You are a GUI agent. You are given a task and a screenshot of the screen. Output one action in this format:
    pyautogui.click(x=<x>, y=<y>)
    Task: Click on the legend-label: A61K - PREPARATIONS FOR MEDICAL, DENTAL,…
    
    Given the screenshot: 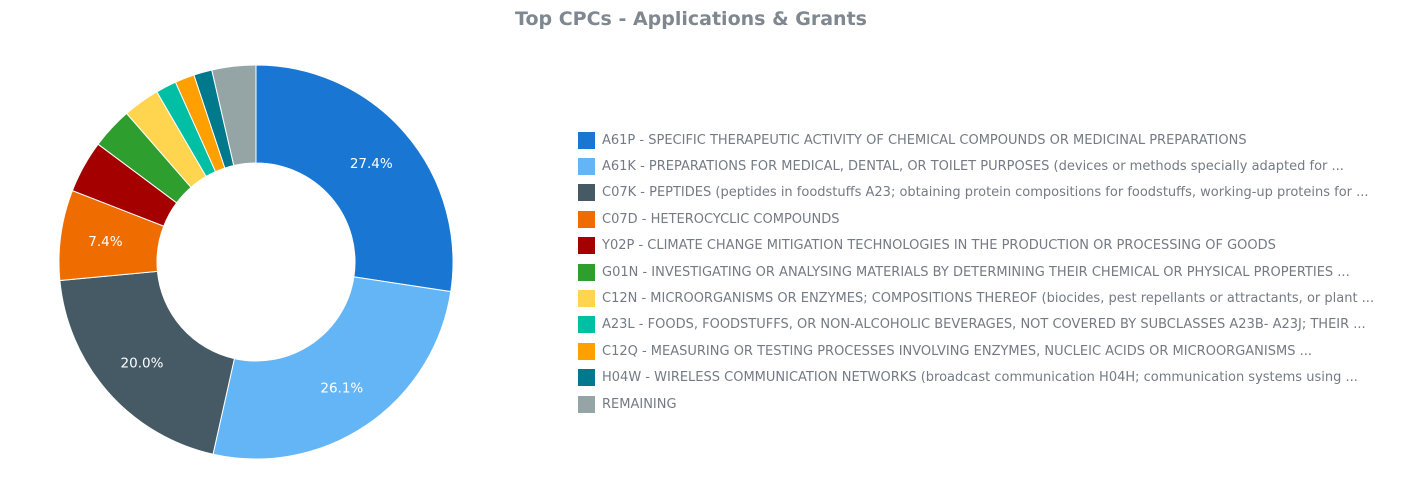 What is the action you would take?
    pyautogui.click(x=973, y=167)
    